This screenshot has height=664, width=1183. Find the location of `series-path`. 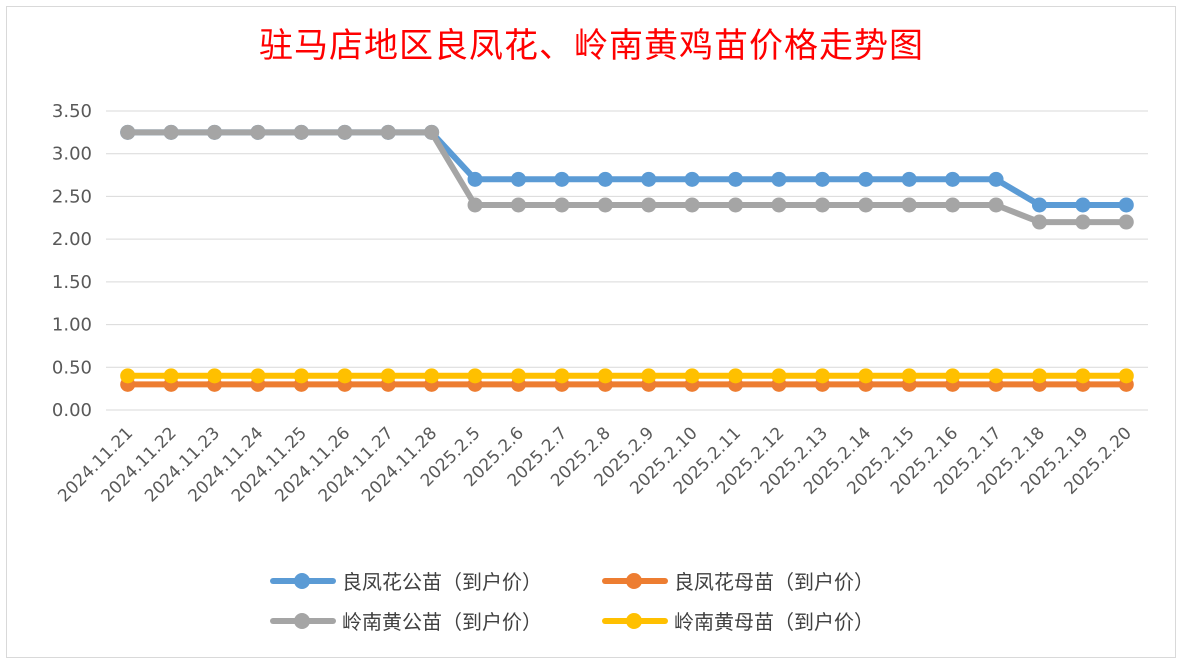

series-path is located at coordinates (627, 168).